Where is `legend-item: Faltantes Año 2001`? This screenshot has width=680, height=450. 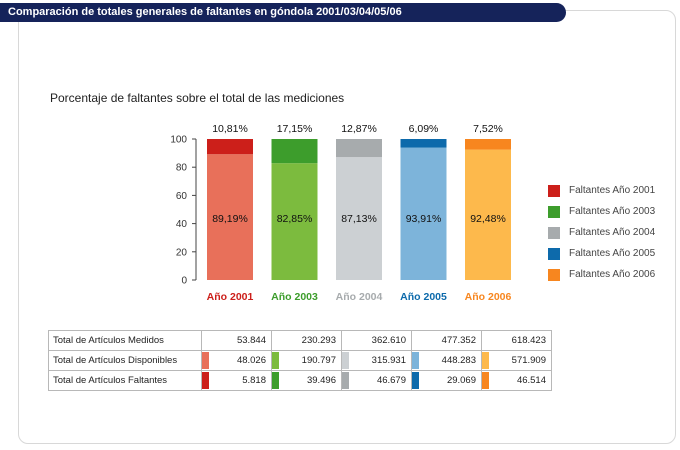
legend-item: Faltantes Año 2001 is located at coordinates (601, 190).